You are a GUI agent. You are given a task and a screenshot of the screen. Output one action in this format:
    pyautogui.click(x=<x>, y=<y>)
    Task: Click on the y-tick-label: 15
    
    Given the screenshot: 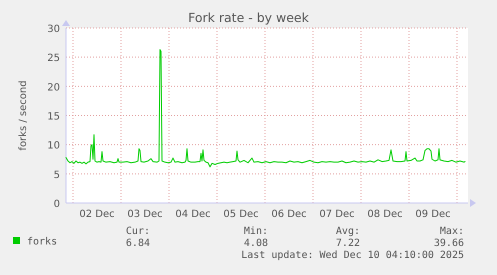 What is the action you would take?
    pyautogui.click(x=53, y=117)
    